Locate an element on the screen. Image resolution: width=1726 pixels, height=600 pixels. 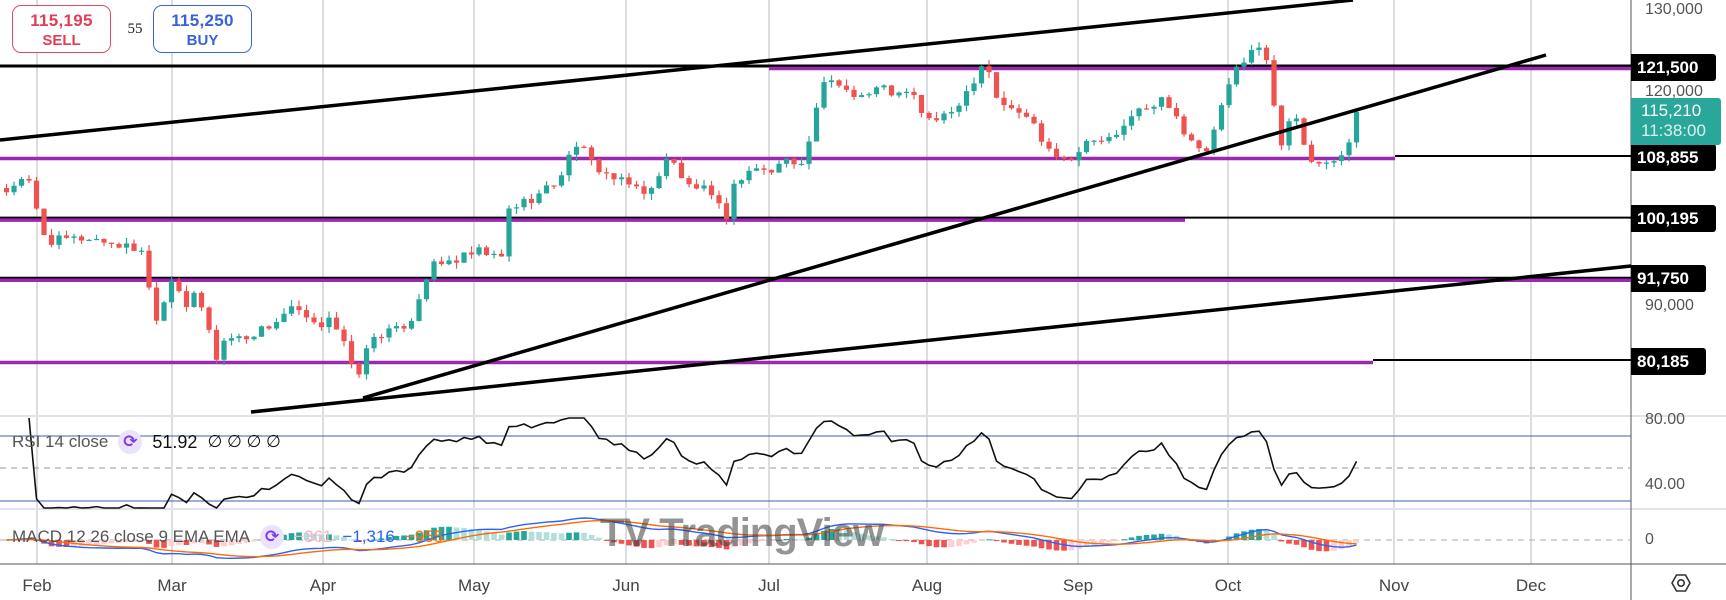
level-label-121500: 121,500 is located at coordinates (1673, 67).